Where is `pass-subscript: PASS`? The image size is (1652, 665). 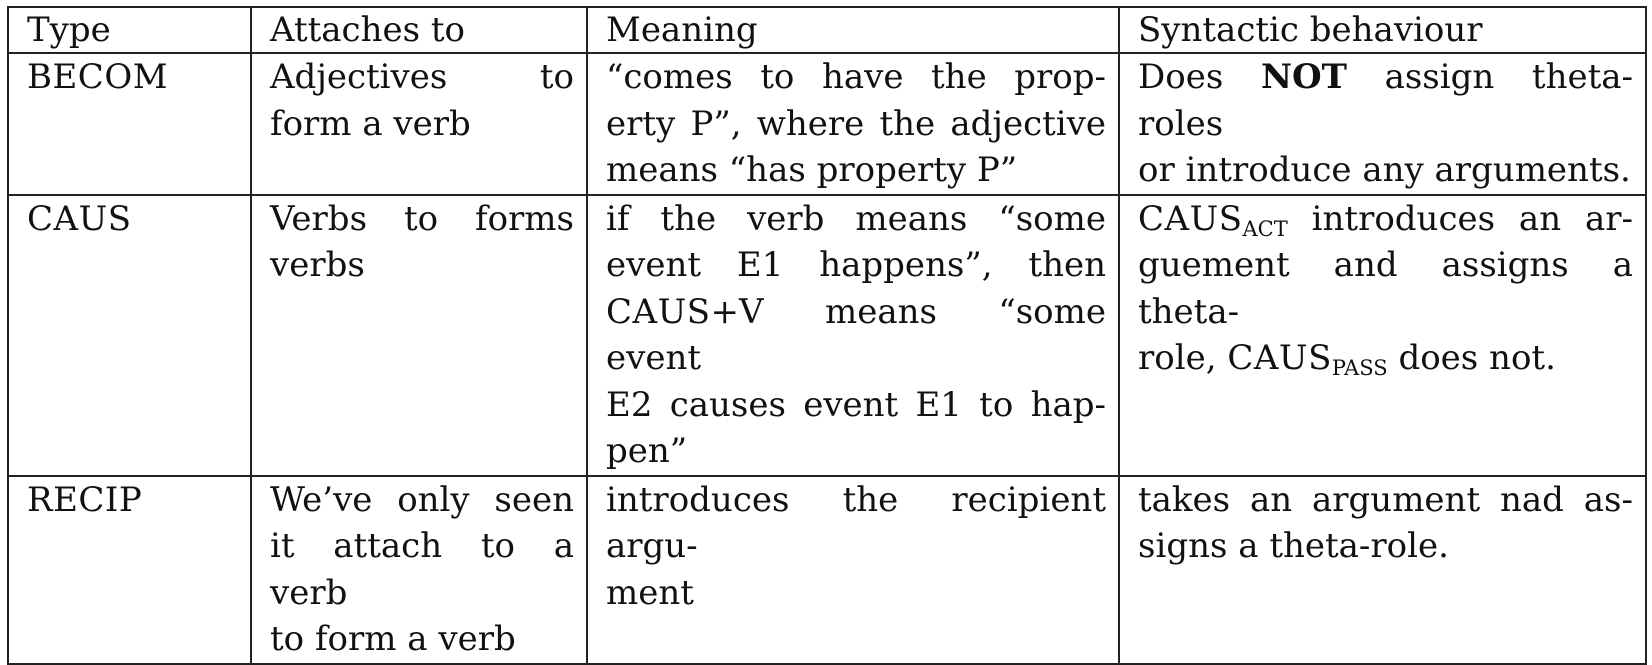
pass-subscript: PASS is located at coordinates (1359, 368).